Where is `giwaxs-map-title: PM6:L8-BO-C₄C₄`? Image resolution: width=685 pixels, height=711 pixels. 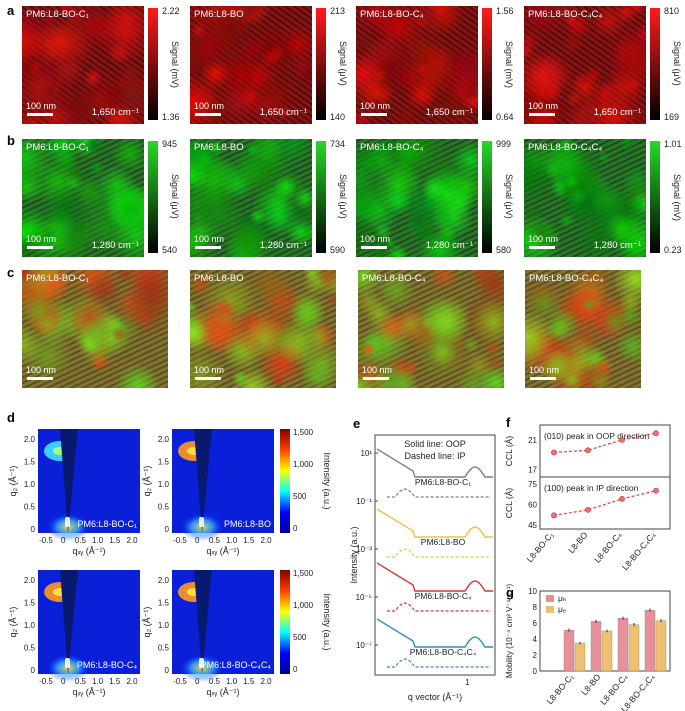
giwaxs-map-title: PM6:L8-BO-C₄C₄ is located at coordinates (236, 665).